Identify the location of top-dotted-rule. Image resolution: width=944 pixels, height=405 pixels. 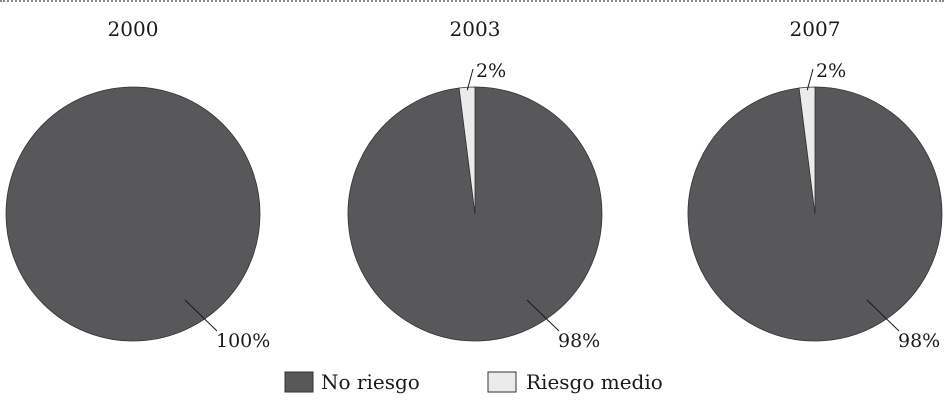
(472, 1).